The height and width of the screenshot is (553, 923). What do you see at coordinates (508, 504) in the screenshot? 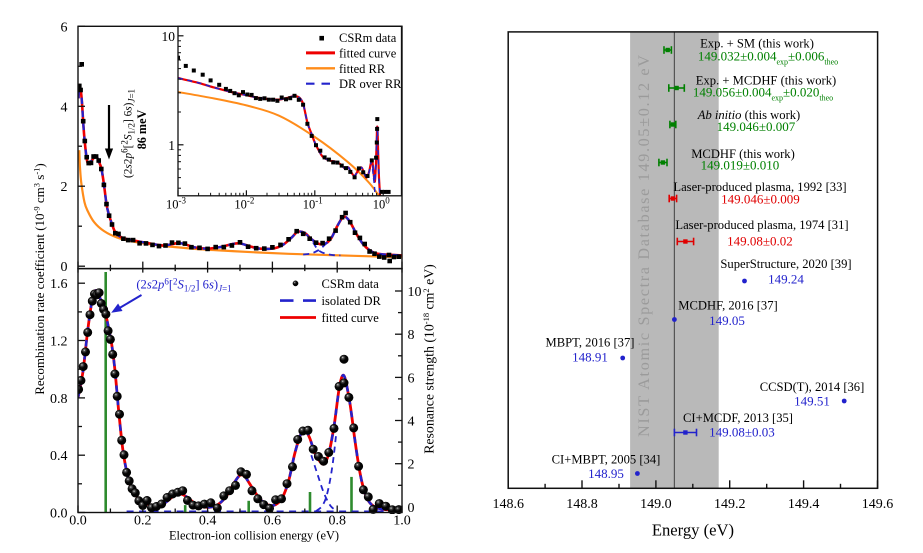
I see `svg-text: 148.6` at bounding box center [508, 504].